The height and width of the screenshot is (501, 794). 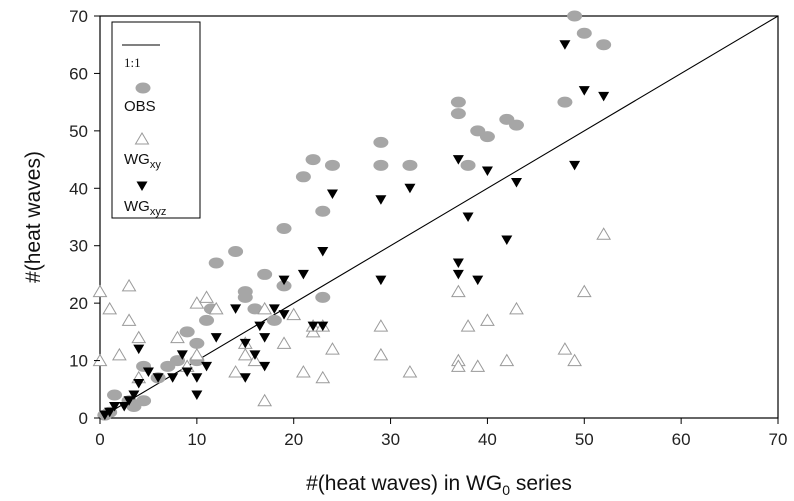 I want to click on x-axis-title: #(heat waves) in WG0 series, so click(x=439, y=485).